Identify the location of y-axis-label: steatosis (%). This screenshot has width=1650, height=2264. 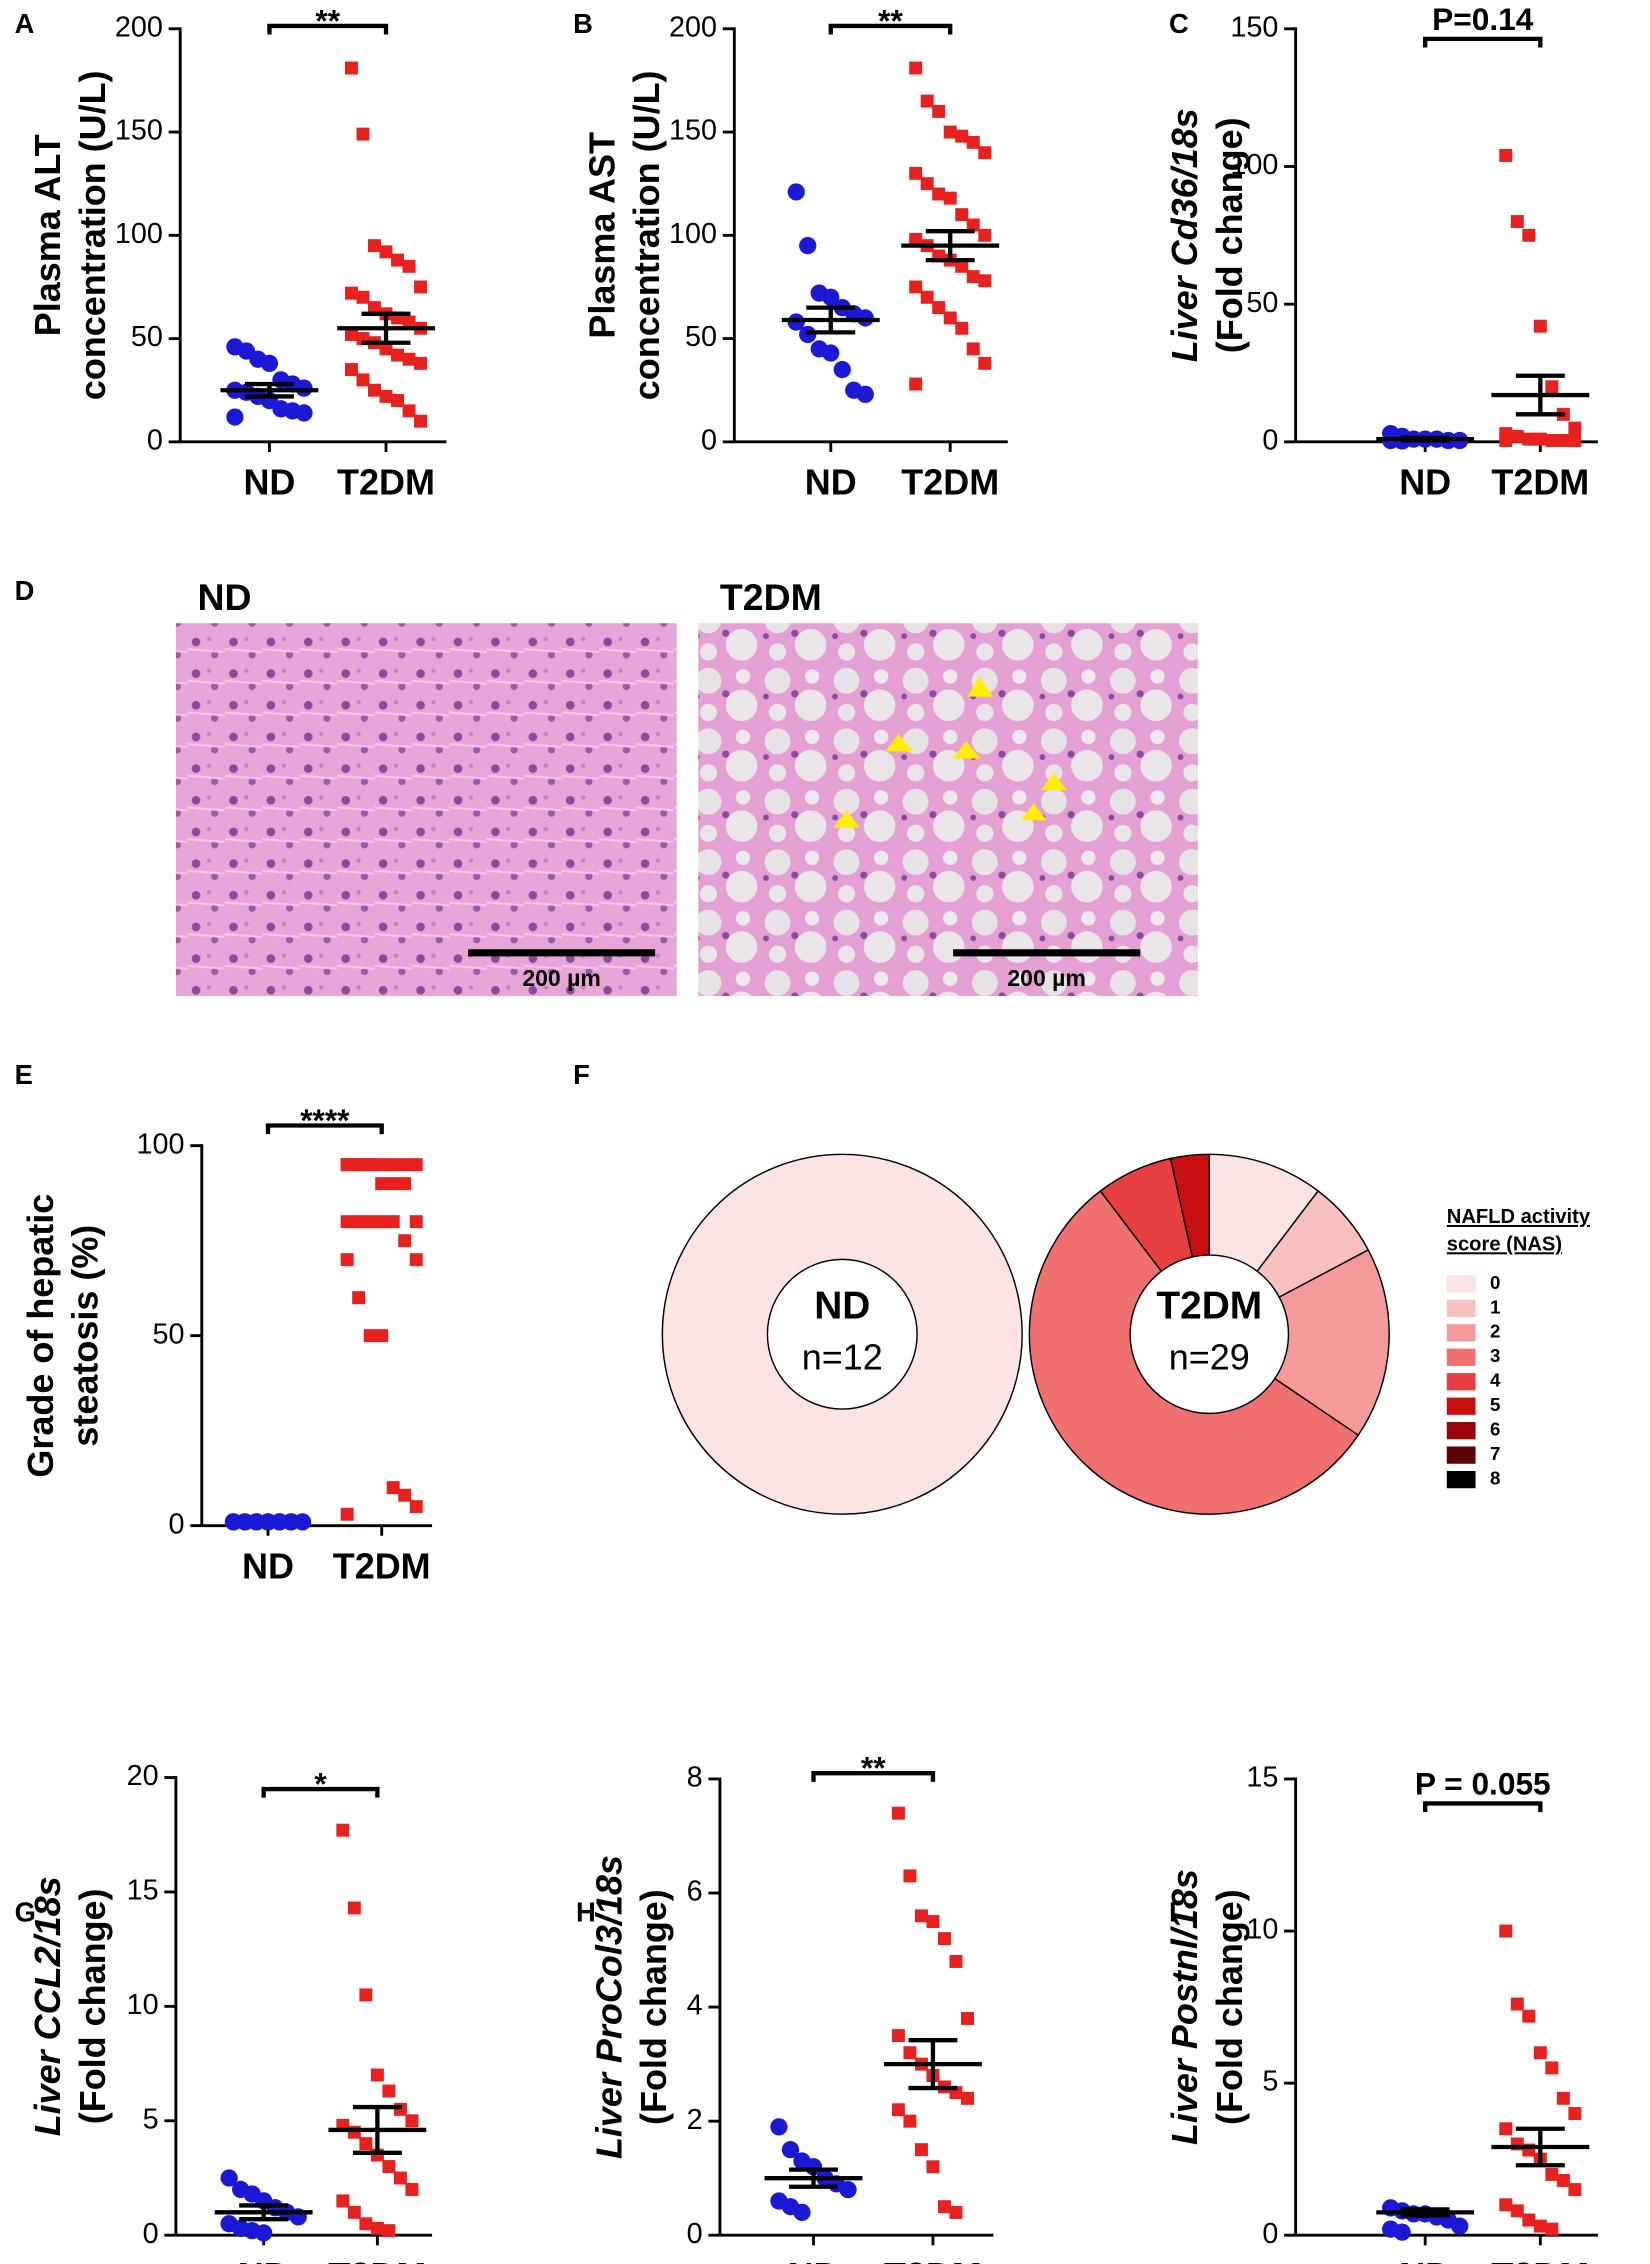
(85, 1336).